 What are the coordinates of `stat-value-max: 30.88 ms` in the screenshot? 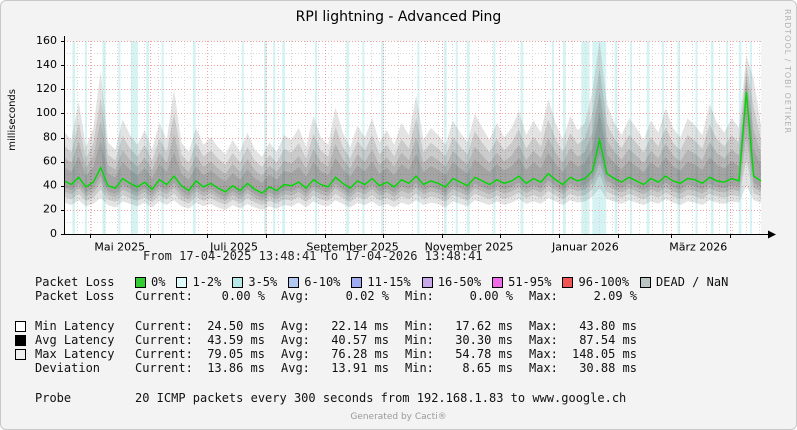 It's located at (608, 368).